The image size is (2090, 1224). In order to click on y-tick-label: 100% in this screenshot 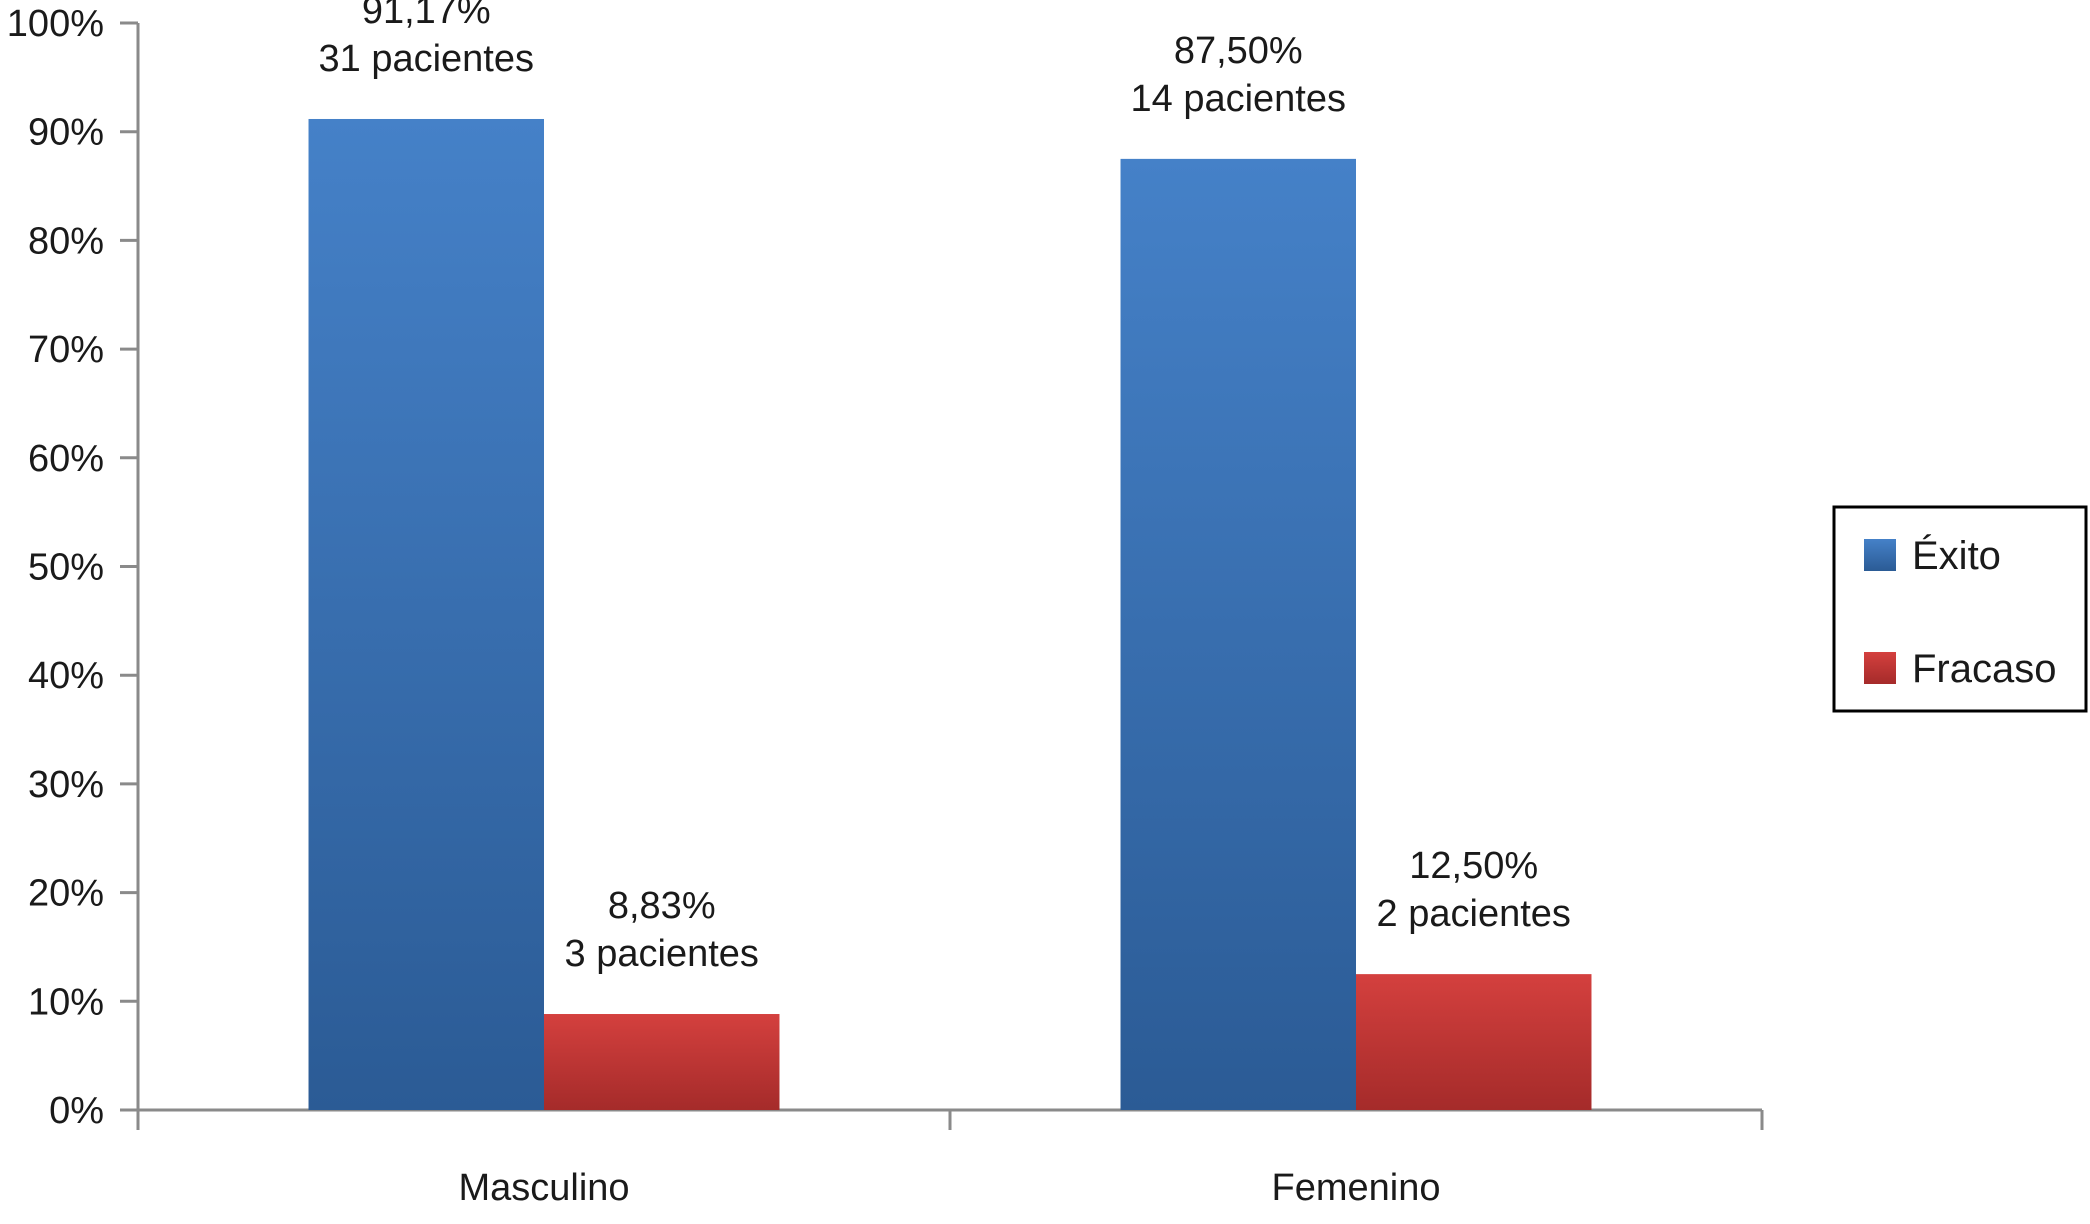, I will do `click(55, 24)`.